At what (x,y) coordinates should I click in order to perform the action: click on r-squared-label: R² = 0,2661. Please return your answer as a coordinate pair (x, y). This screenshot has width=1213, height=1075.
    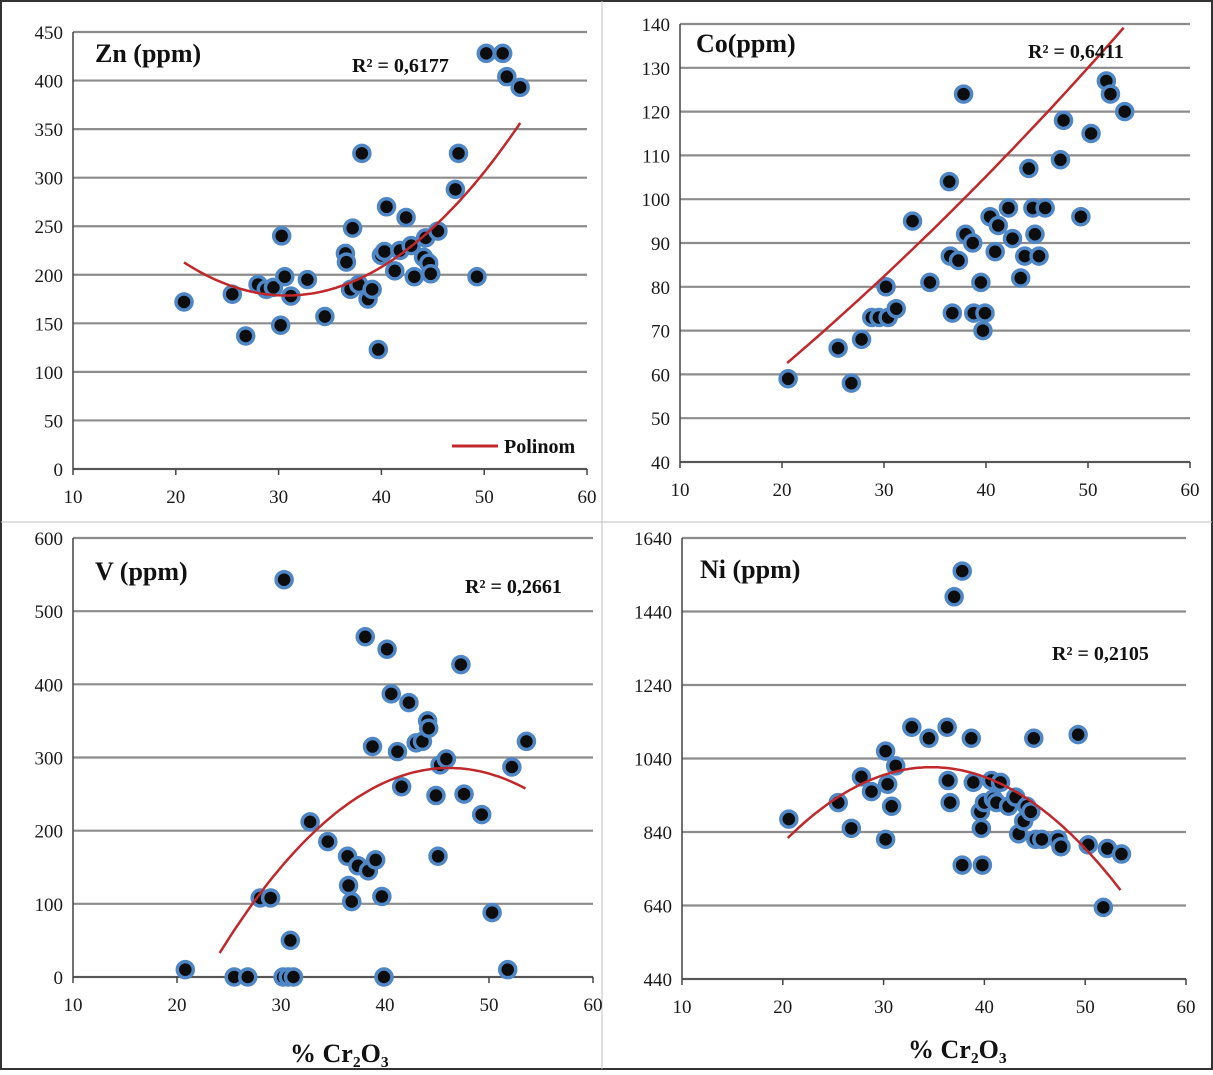
    Looking at the image, I should click on (513, 587).